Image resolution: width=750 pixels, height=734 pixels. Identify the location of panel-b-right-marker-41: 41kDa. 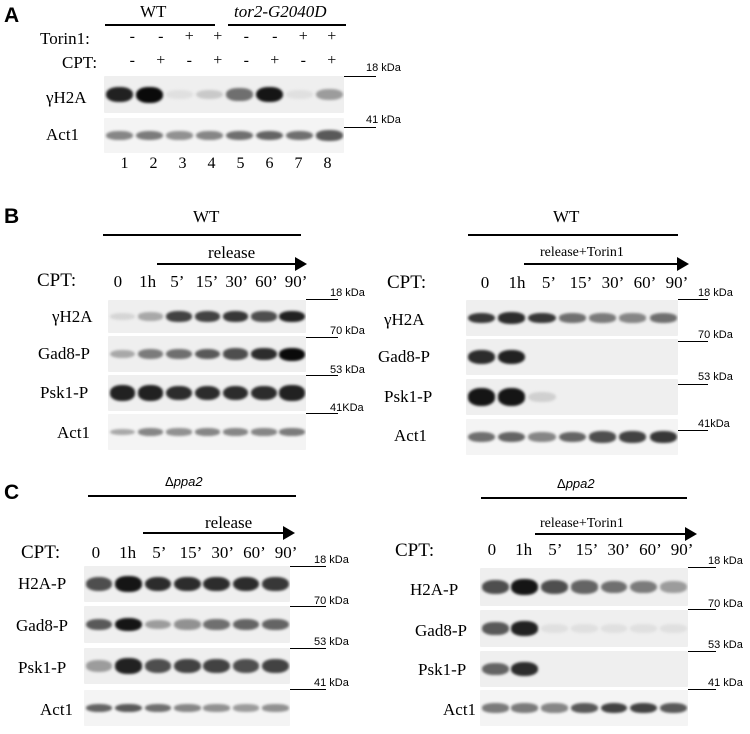
(714, 424).